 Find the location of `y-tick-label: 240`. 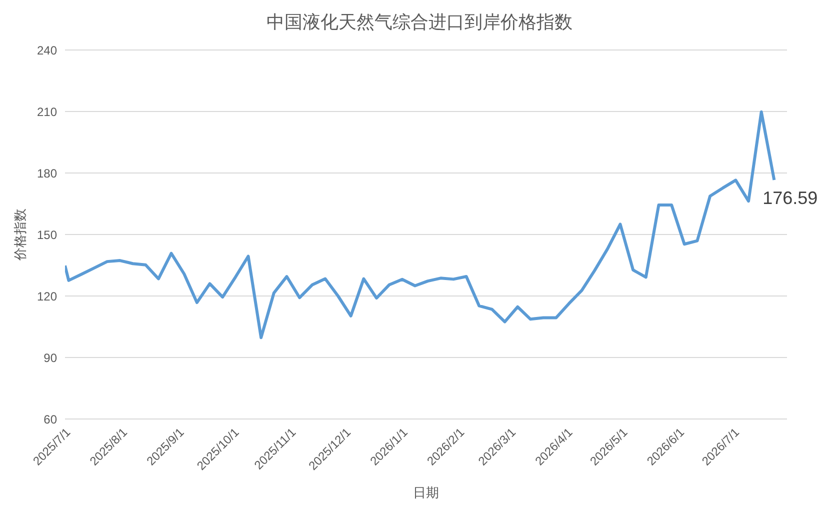

y-tick-label: 240 is located at coordinates (47, 50).